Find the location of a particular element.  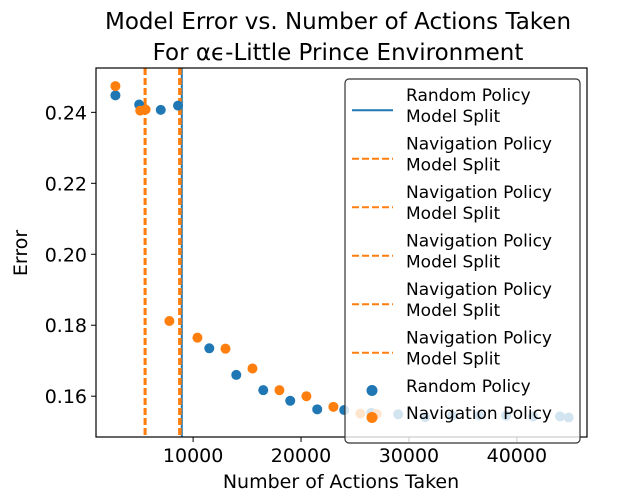

y-tick-label-3: 0.22 is located at coordinates (66, 184).